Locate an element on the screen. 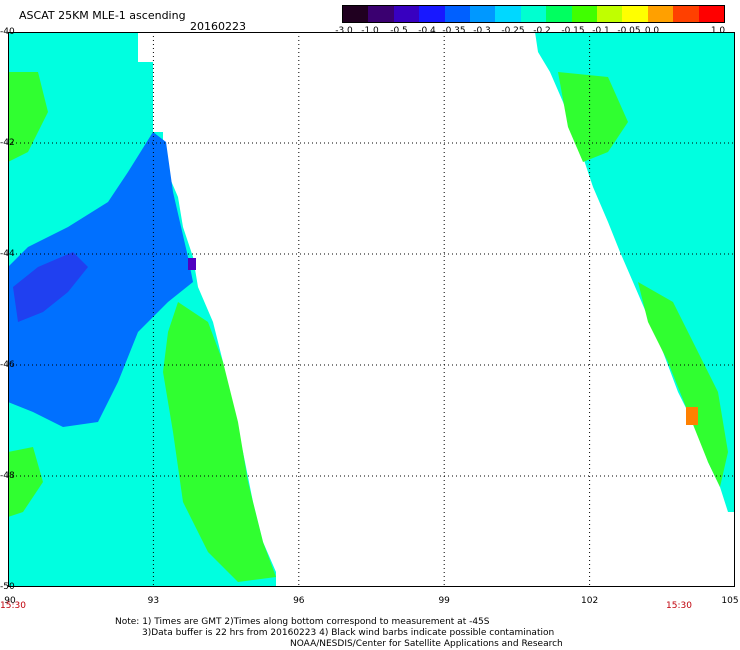 The image size is (740, 650). colorbar-tick-label: -0.1 is located at coordinates (601, 31).